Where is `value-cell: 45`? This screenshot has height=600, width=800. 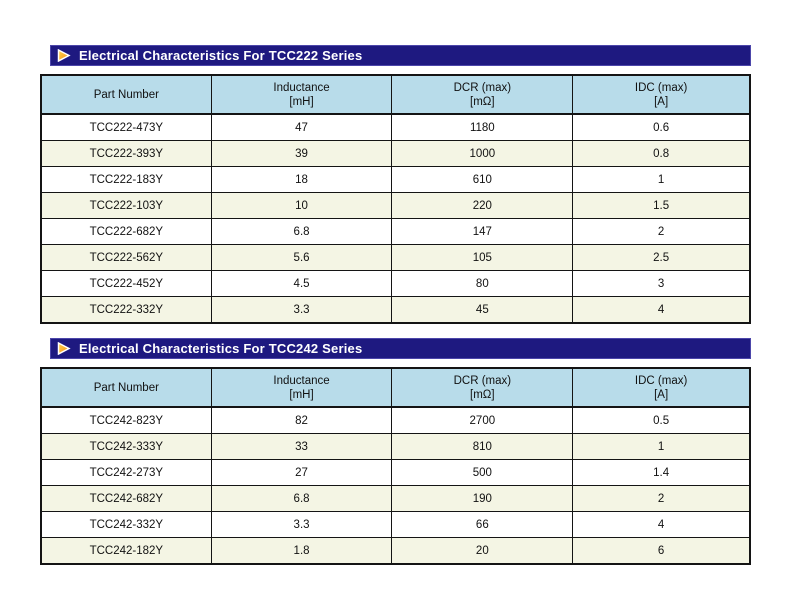 value-cell: 45 is located at coordinates (482, 310).